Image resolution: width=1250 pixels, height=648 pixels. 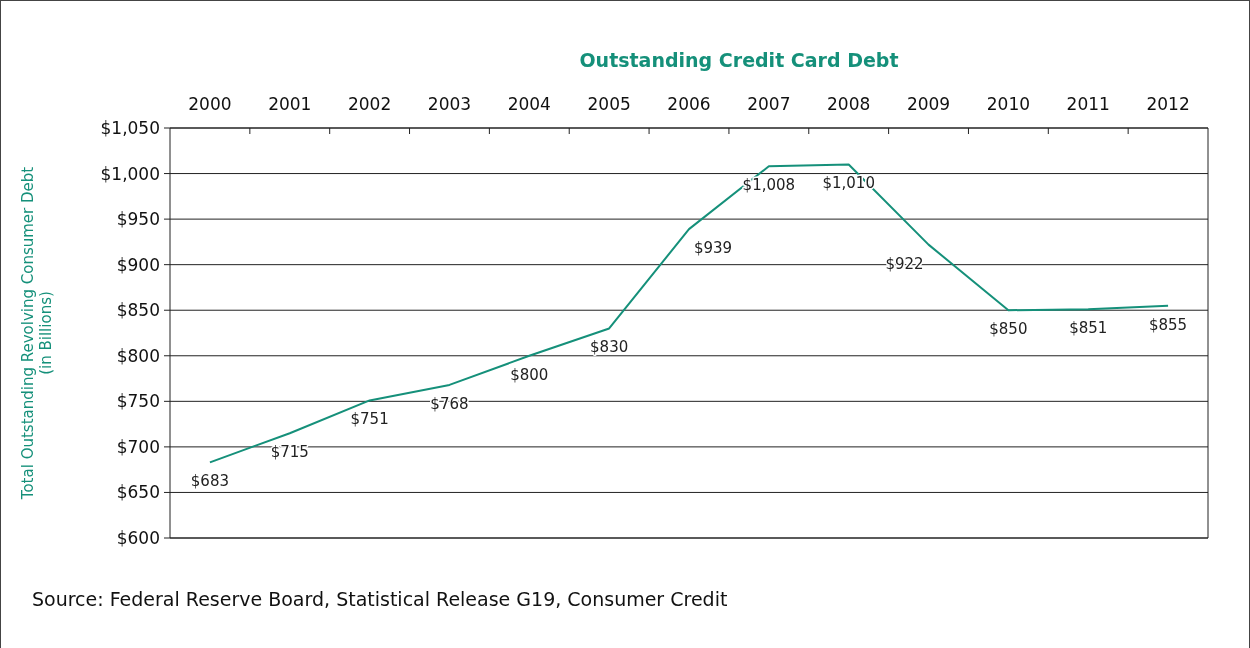 I want to click on x-tick-label: 2005, so click(x=609, y=104).